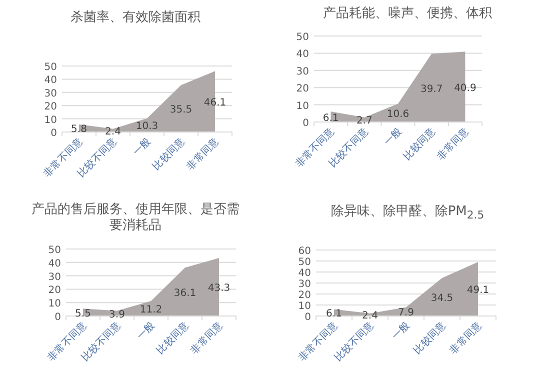 The image size is (545, 388). What do you see at coordinates (79, 130) in the screenshot?
I see `data-label: 5.8` at bounding box center [79, 130].